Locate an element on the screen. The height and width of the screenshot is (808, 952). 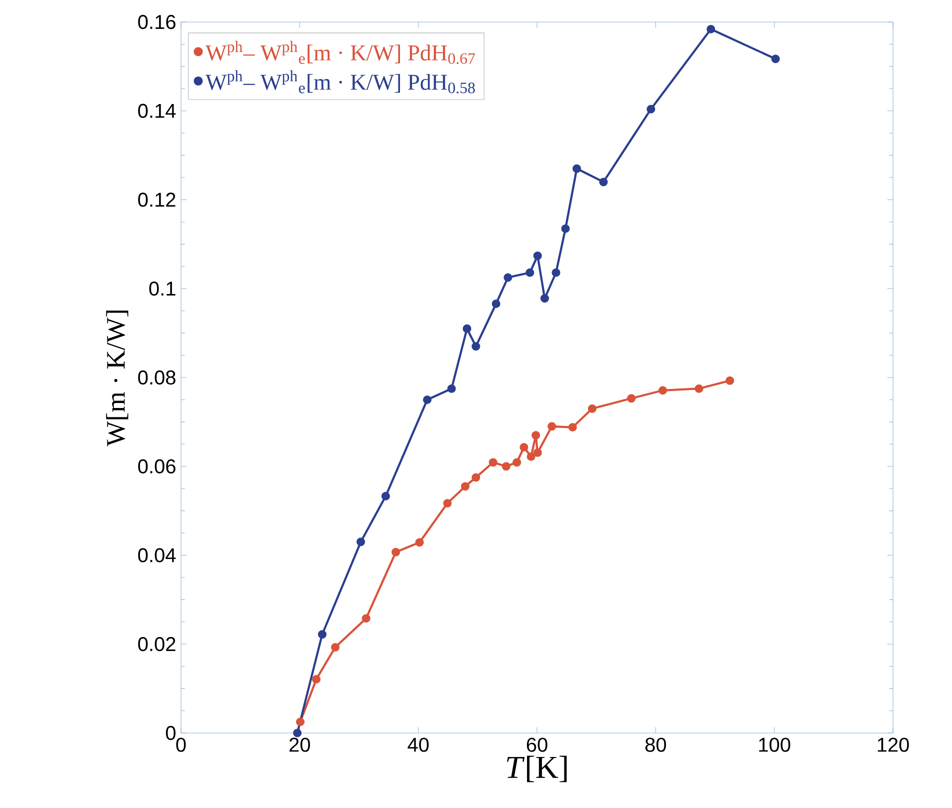
y-tick-label: 0.08 is located at coordinates (157, 377).